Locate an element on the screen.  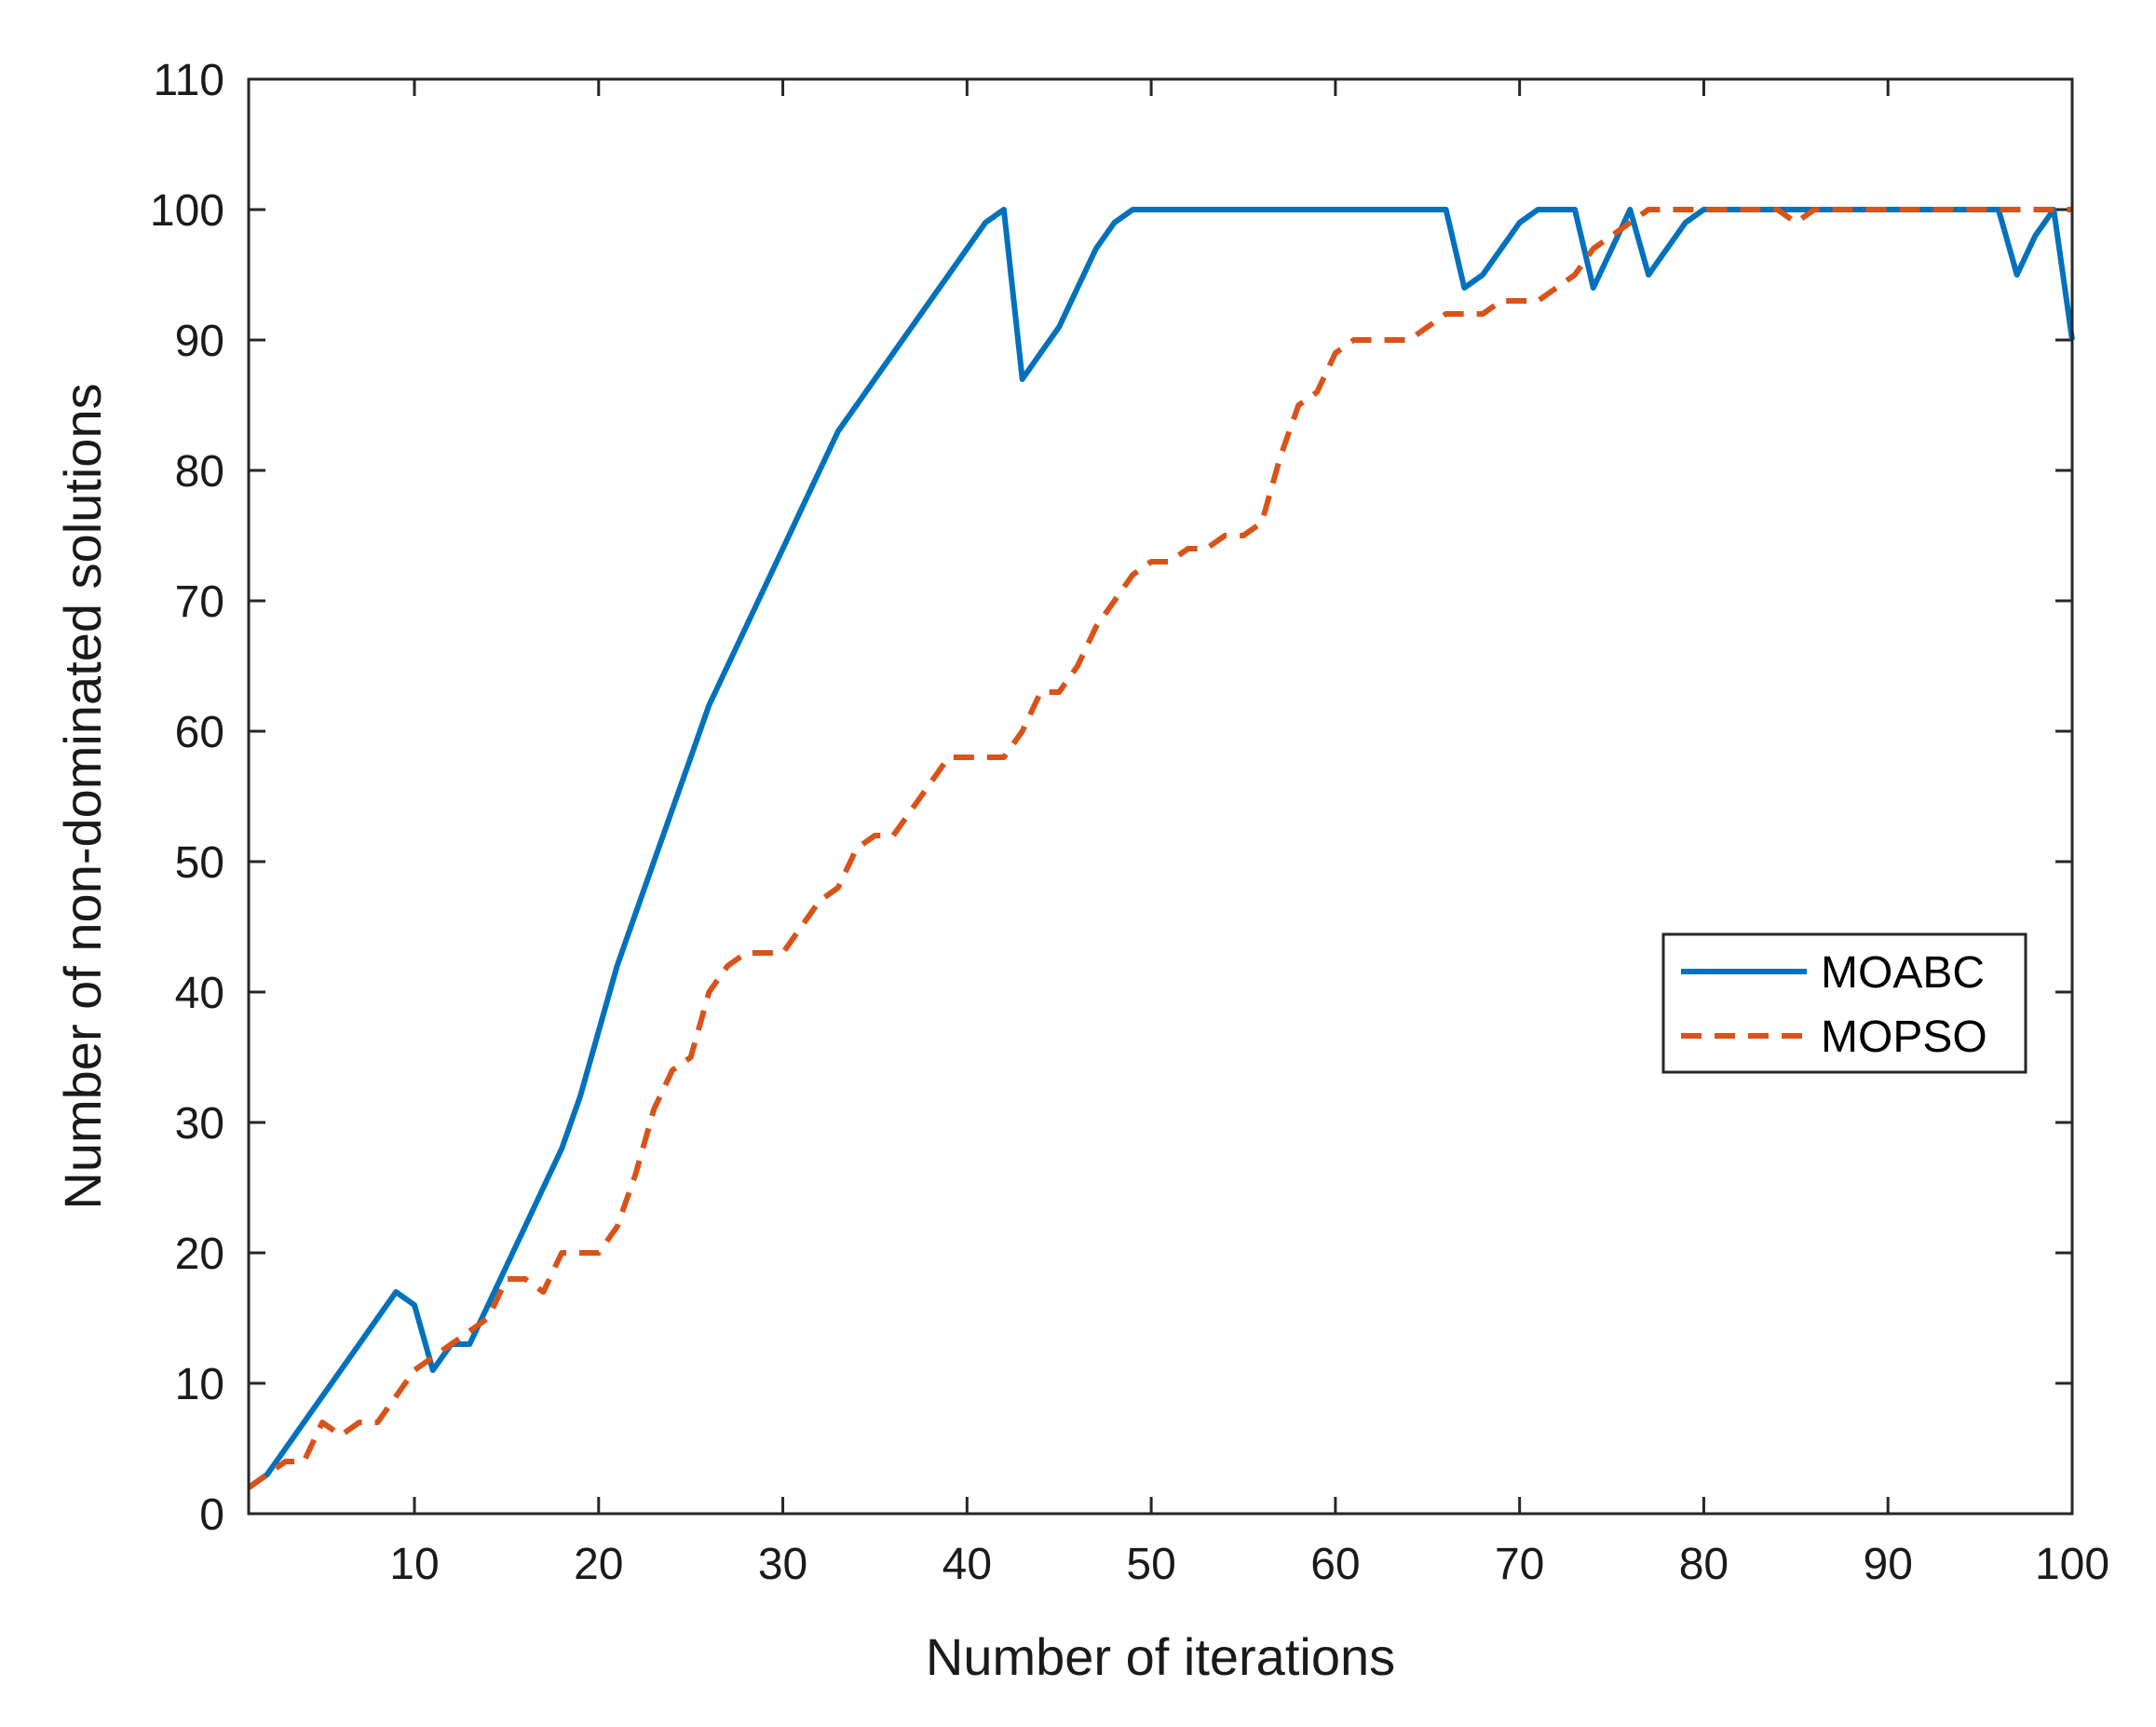
x-tick-label: 10 is located at coordinates (414, 1565).